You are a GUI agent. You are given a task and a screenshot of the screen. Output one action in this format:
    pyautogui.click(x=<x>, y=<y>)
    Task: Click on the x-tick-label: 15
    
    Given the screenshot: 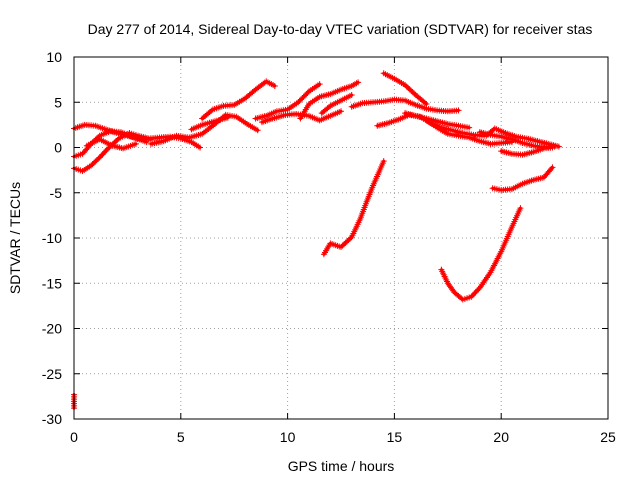 What is the action you would take?
    pyautogui.click(x=395, y=437)
    